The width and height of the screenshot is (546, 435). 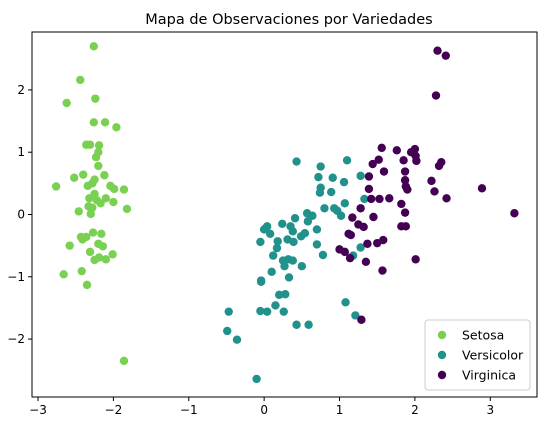 I want to click on legend-marker-virginica, so click(x=442, y=375).